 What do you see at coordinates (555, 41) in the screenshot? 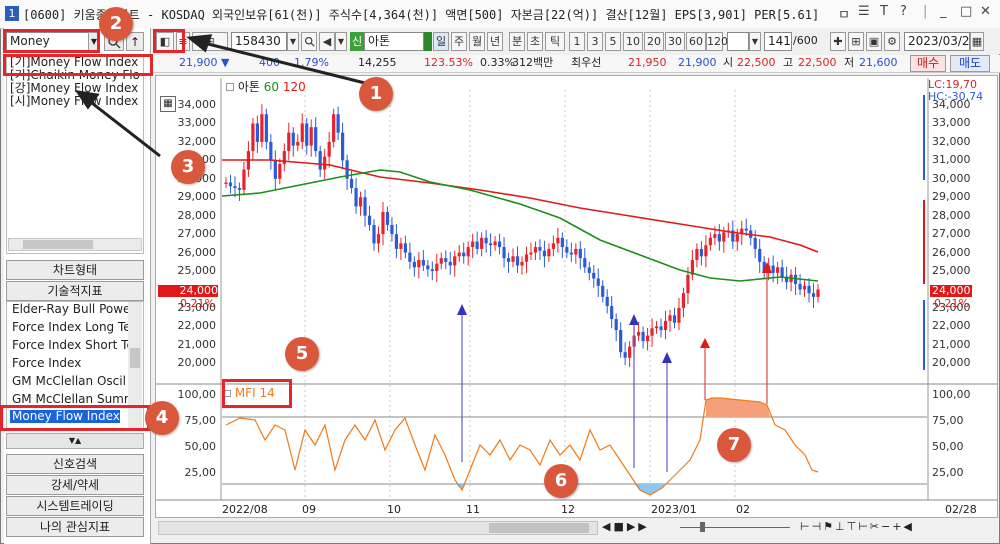
I see `period-tick: 틱` at bounding box center [555, 41].